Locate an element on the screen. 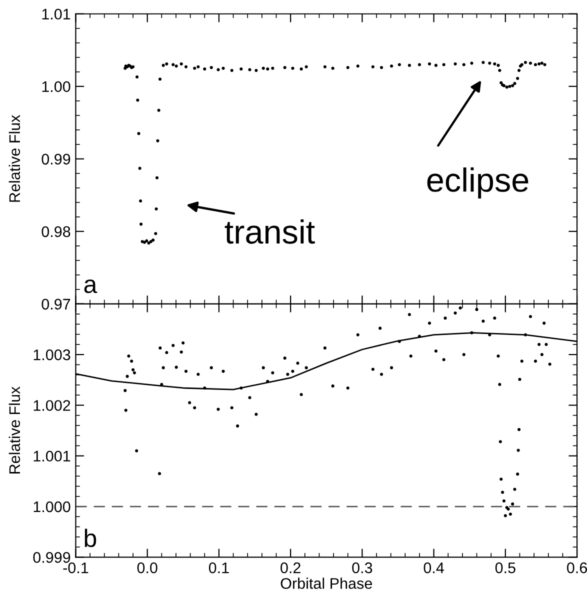  y-tick-label: 1.003 is located at coordinates (52, 354).